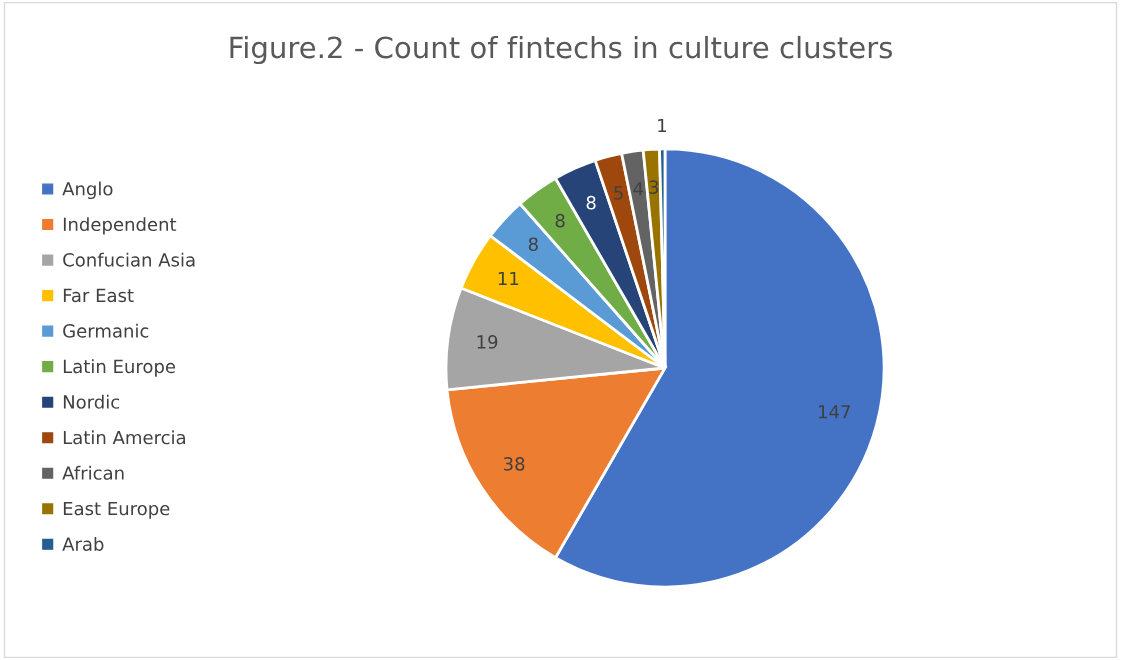  I want to click on chart-title: Figure.2 - Count of fintechs in culture clusters, so click(561, 50).